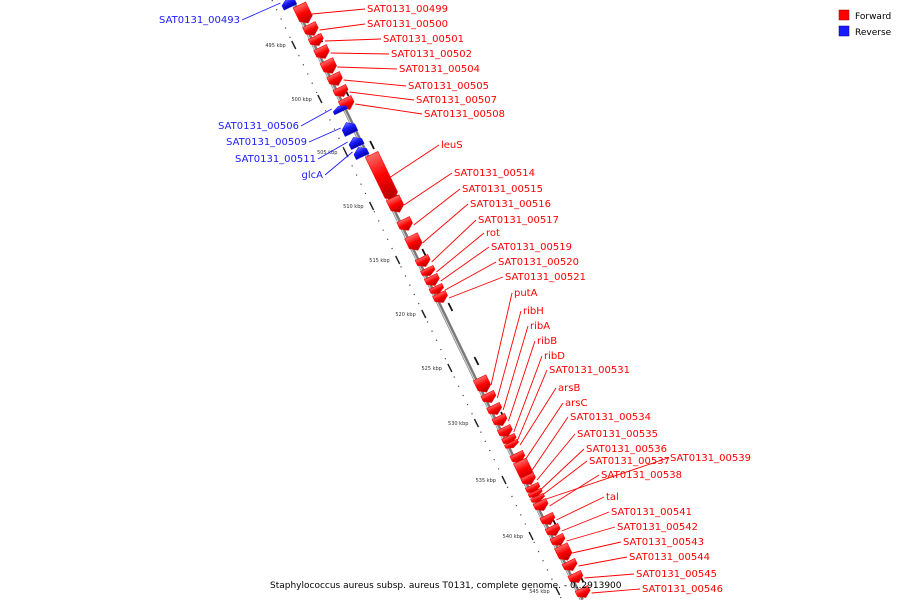 The image size is (900, 600). I want to click on scale-tick: 510 kbp, so click(359, 206).